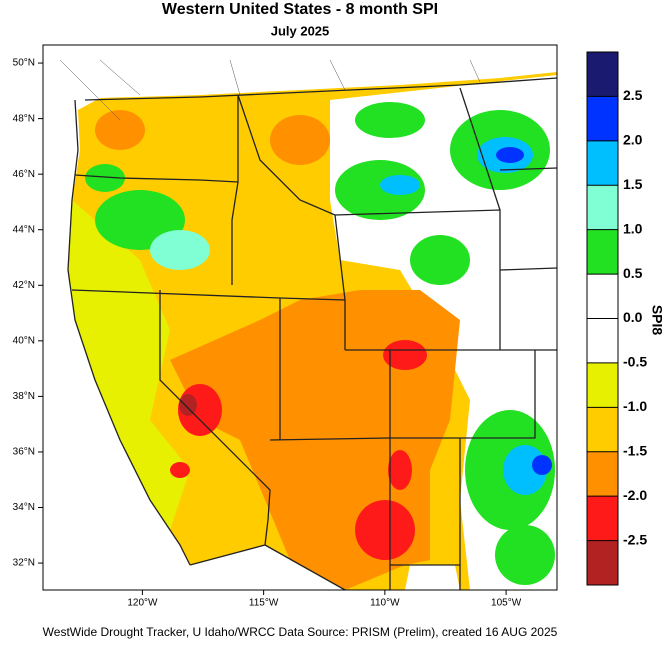 The image size is (670, 646). Describe the element at coordinates (633, 228) in the screenshot. I see `colorbar-tick-label: 1.0` at that location.